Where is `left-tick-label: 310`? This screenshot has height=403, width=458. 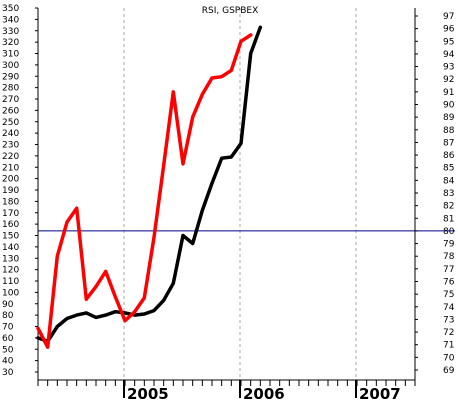 left-tick-label: 310 is located at coordinates (10, 55).